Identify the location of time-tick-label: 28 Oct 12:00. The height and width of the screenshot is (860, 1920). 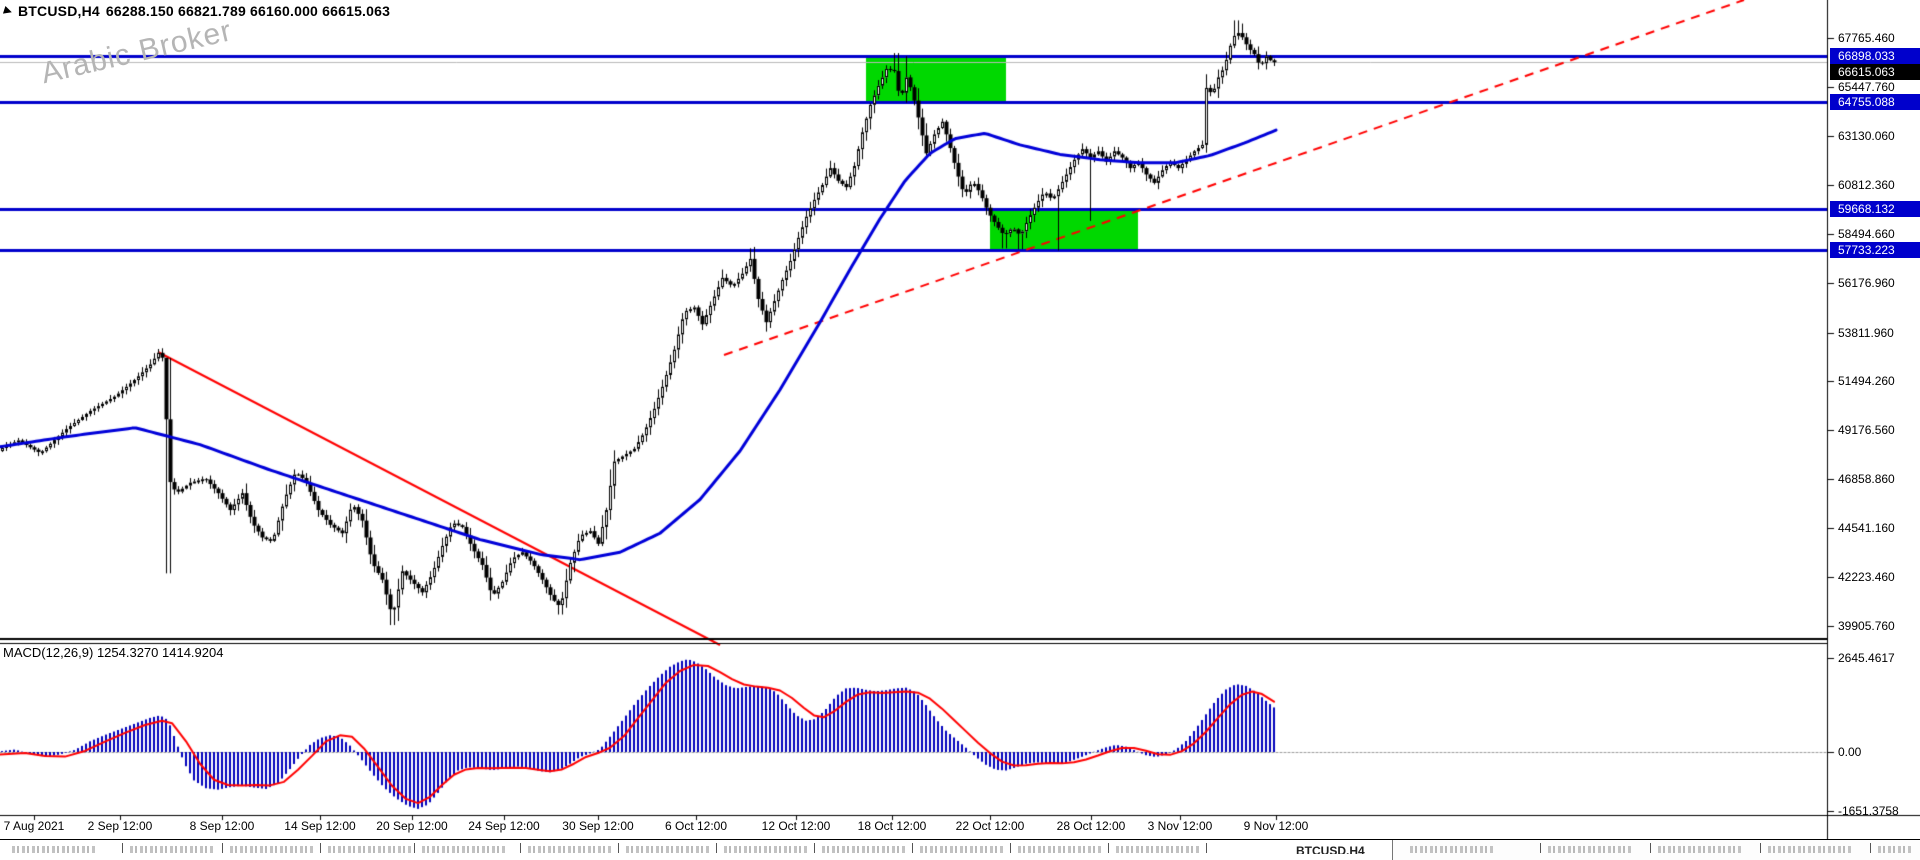
(1091, 826).